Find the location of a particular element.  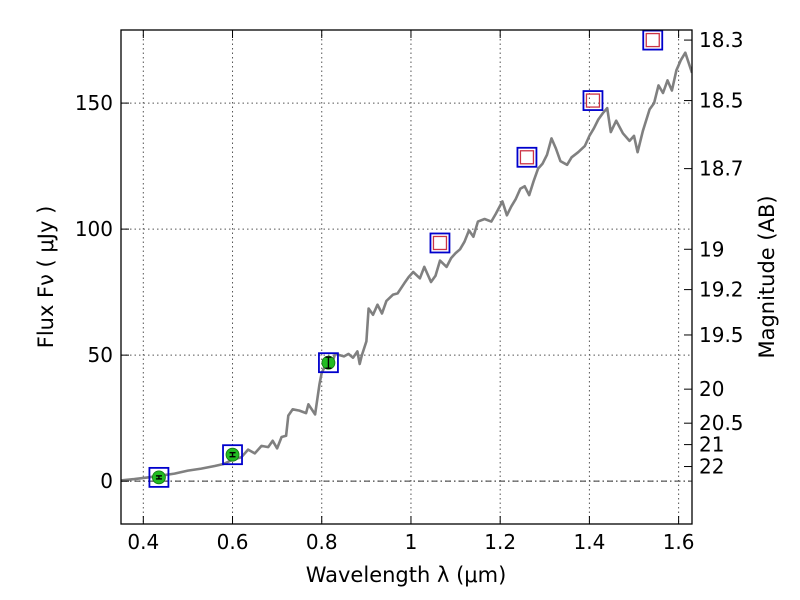

x-tick-label: 0.4 is located at coordinates (143, 542).